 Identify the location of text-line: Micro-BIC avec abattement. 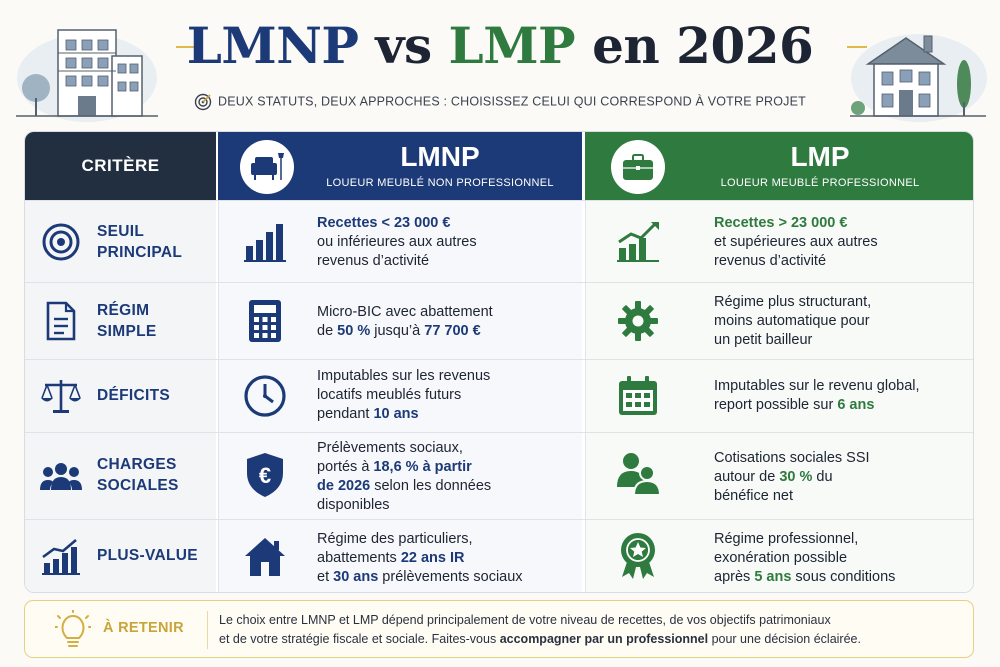
(405, 312).